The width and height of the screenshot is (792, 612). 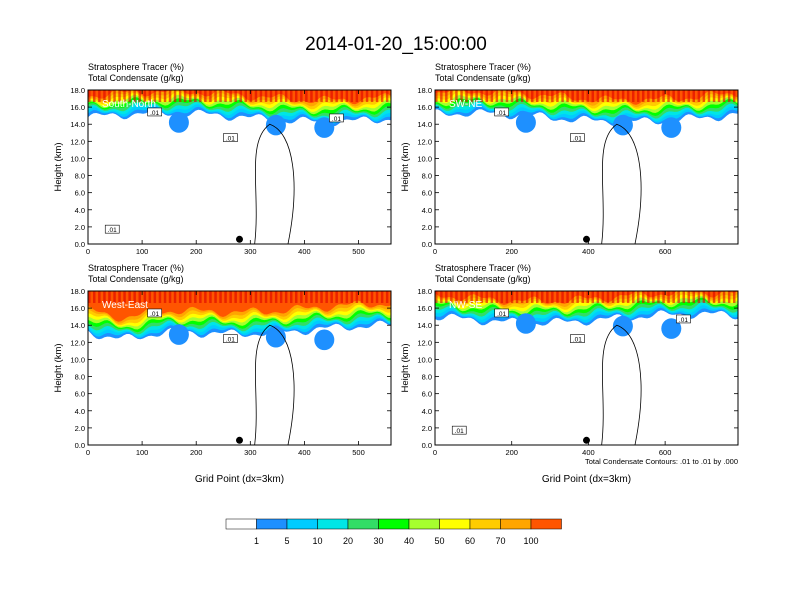 I want to click on panel-name: NW-SE, so click(x=465, y=305).